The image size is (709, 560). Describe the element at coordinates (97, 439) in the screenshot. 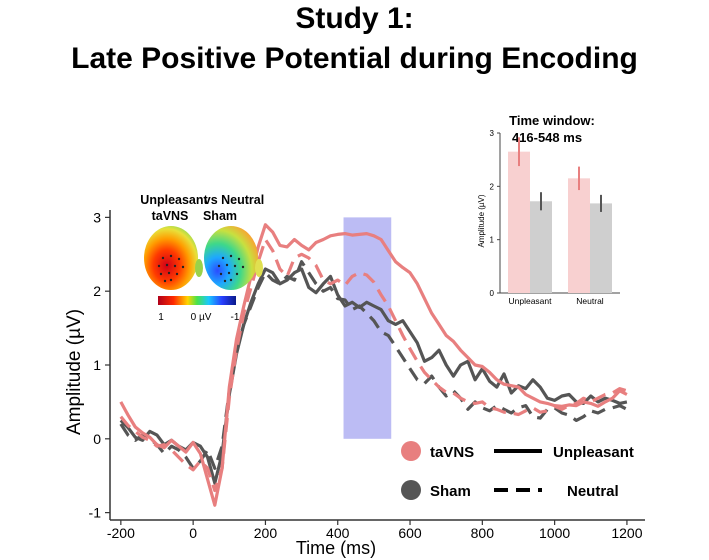

I see `y-tick-label: 0` at that location.